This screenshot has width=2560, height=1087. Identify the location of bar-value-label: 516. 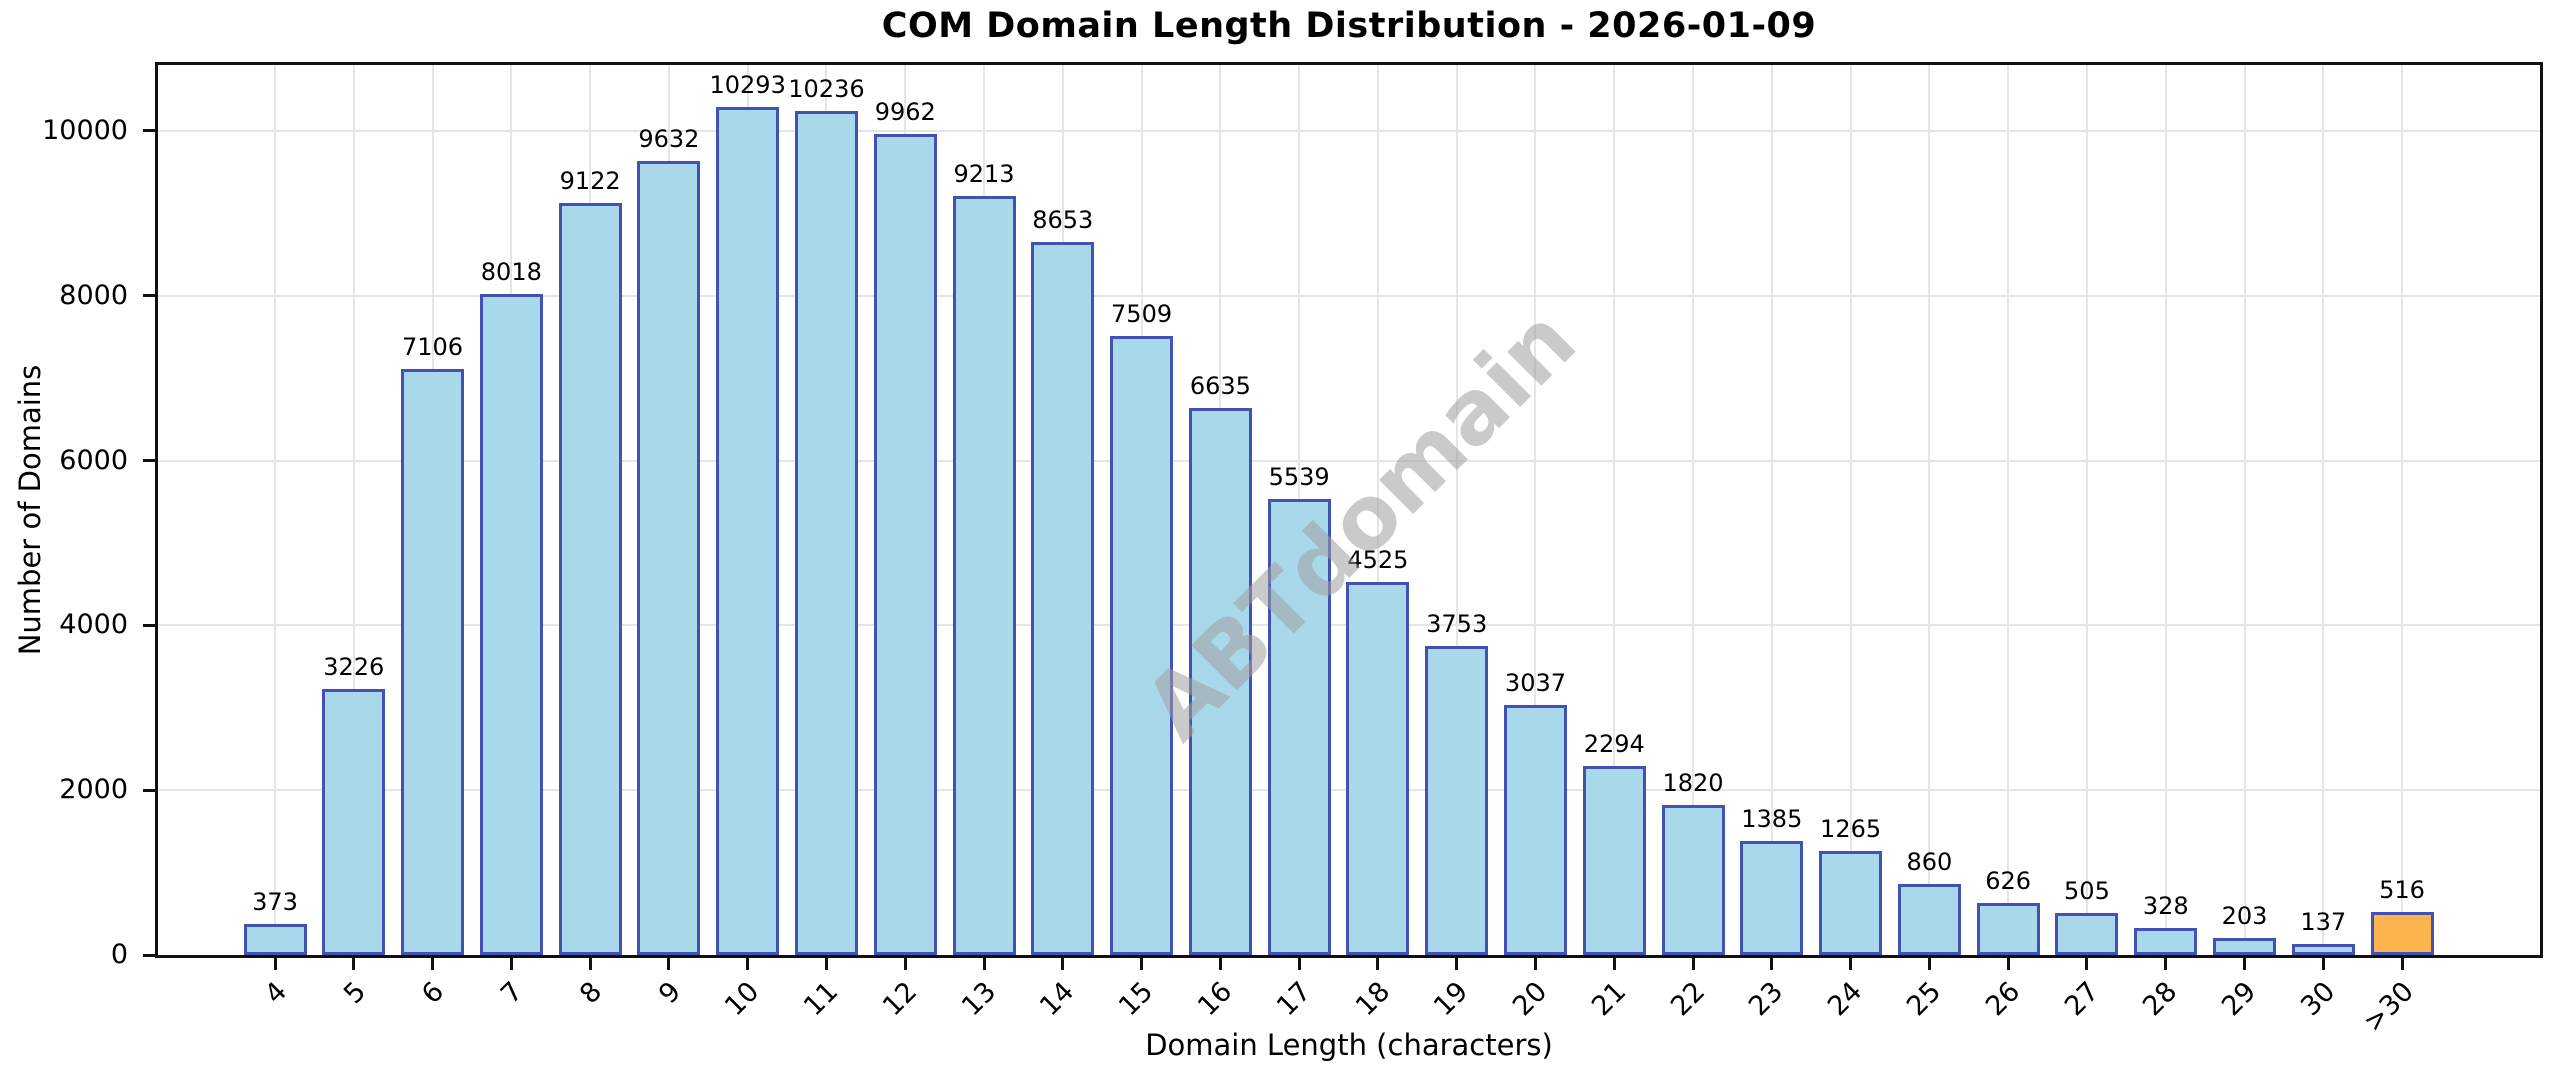
(2402, 890).